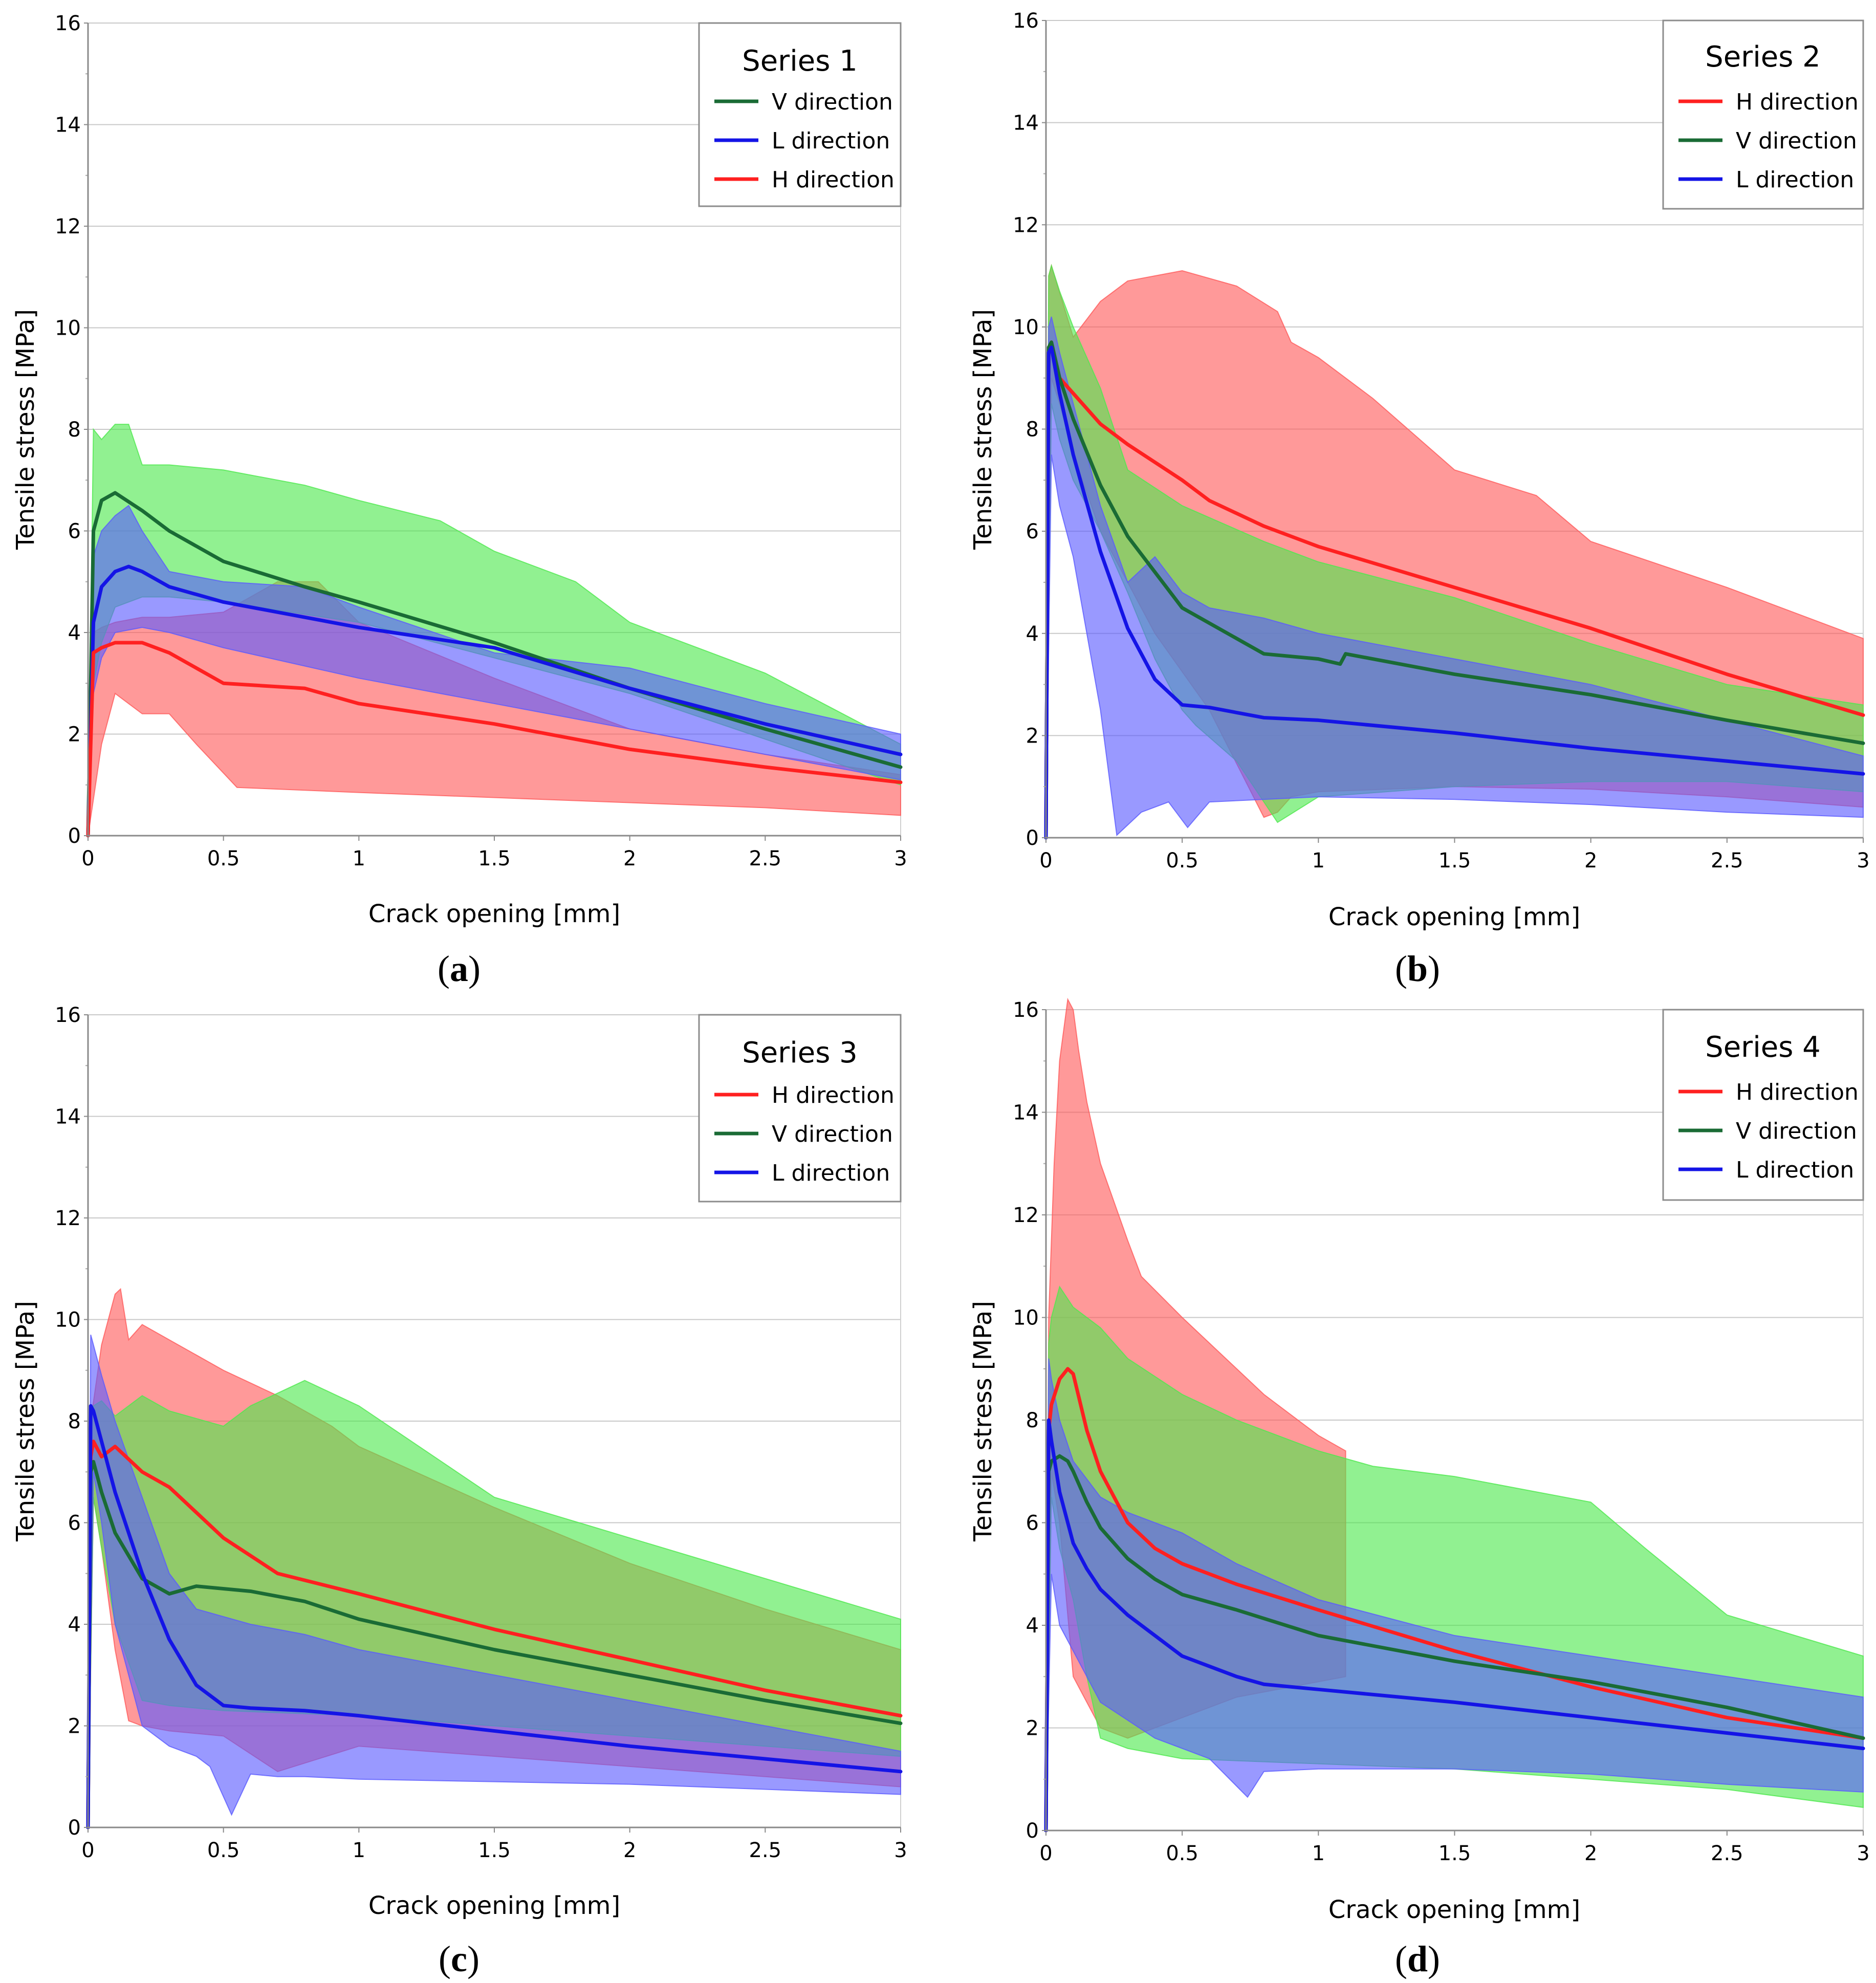 This screenshot has height=1983, width=1876. What do you see at coordinates (1454, 1643) in the screenshot?
I see `series-line-v-direction` at bounding box center [1454, 1643].